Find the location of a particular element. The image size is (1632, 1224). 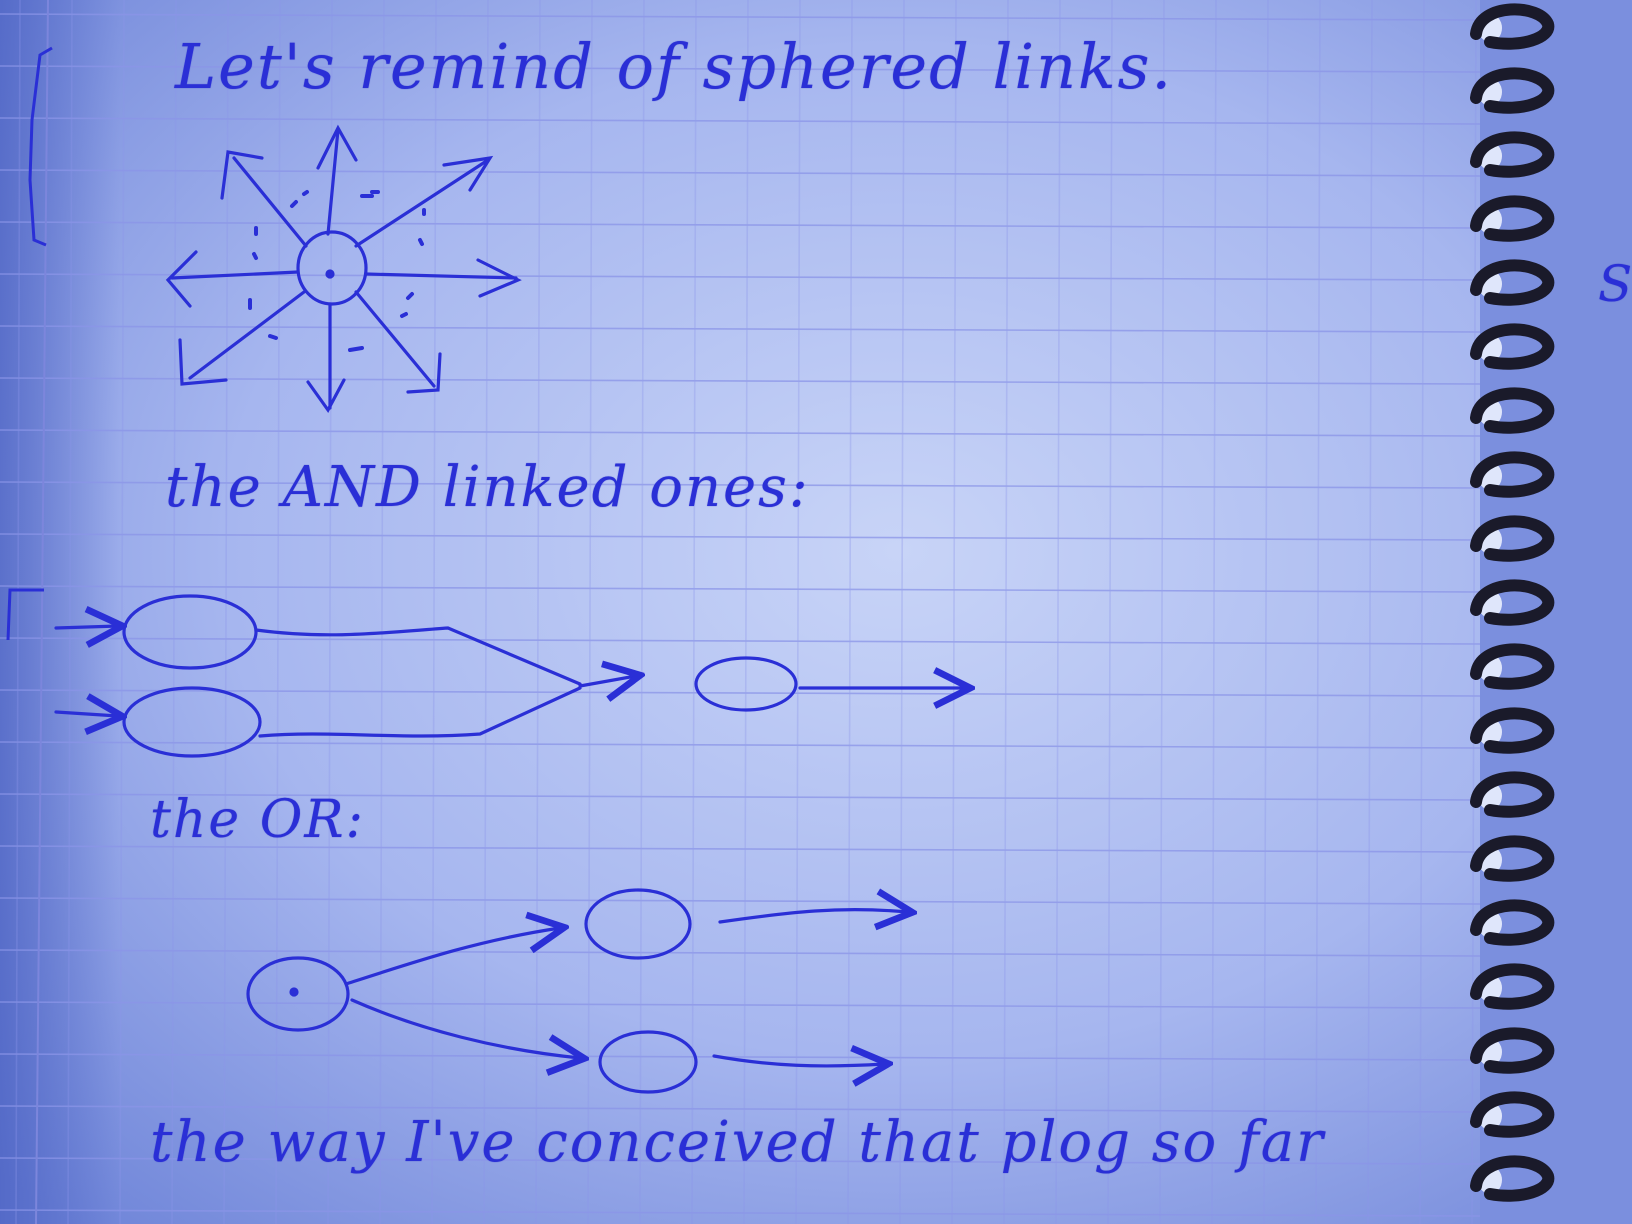

margin-bracket-bottom is located at coordinates (25, 614).